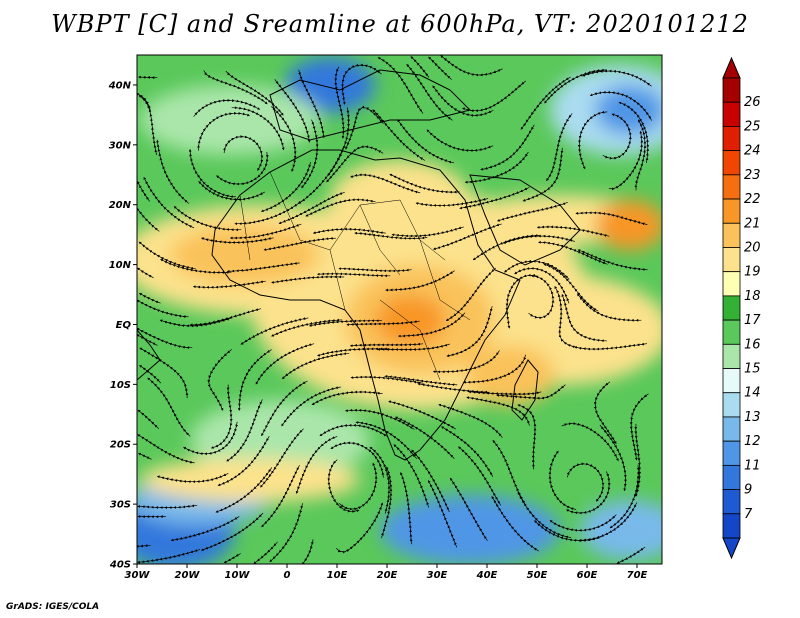 The width and height of the screenshot is (800, 618). I want to click on lat-tick-label: 40N, so click(120, 85).